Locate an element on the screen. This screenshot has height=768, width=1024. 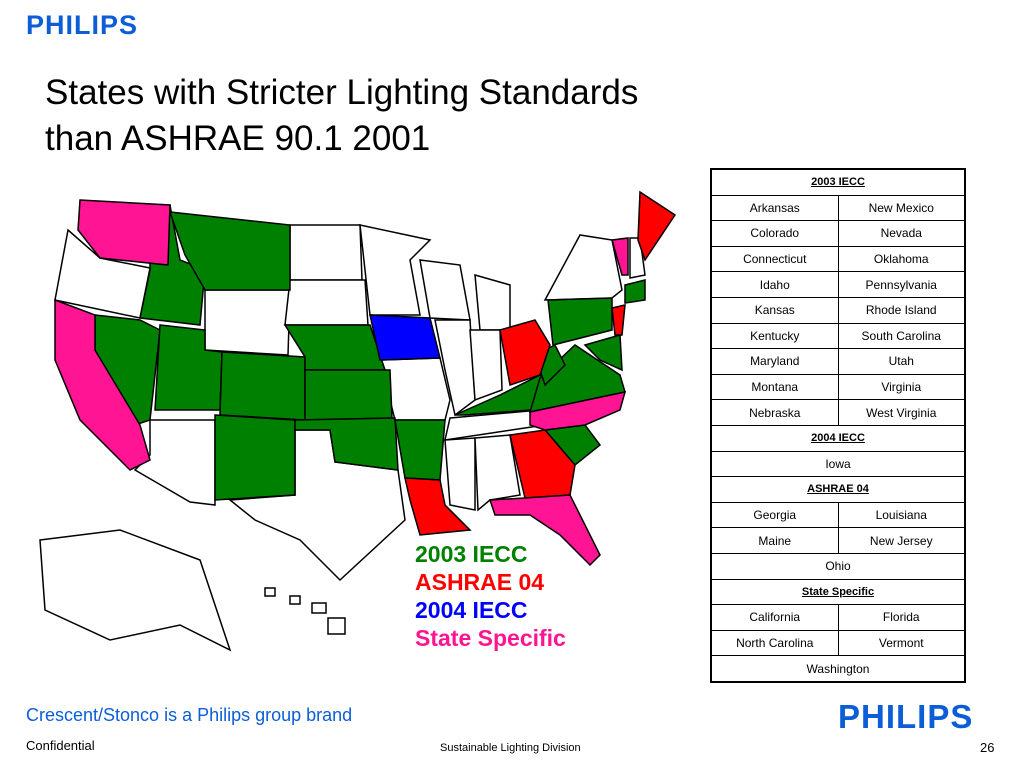
table-row: Ohio is located at coordinates (838, 566).